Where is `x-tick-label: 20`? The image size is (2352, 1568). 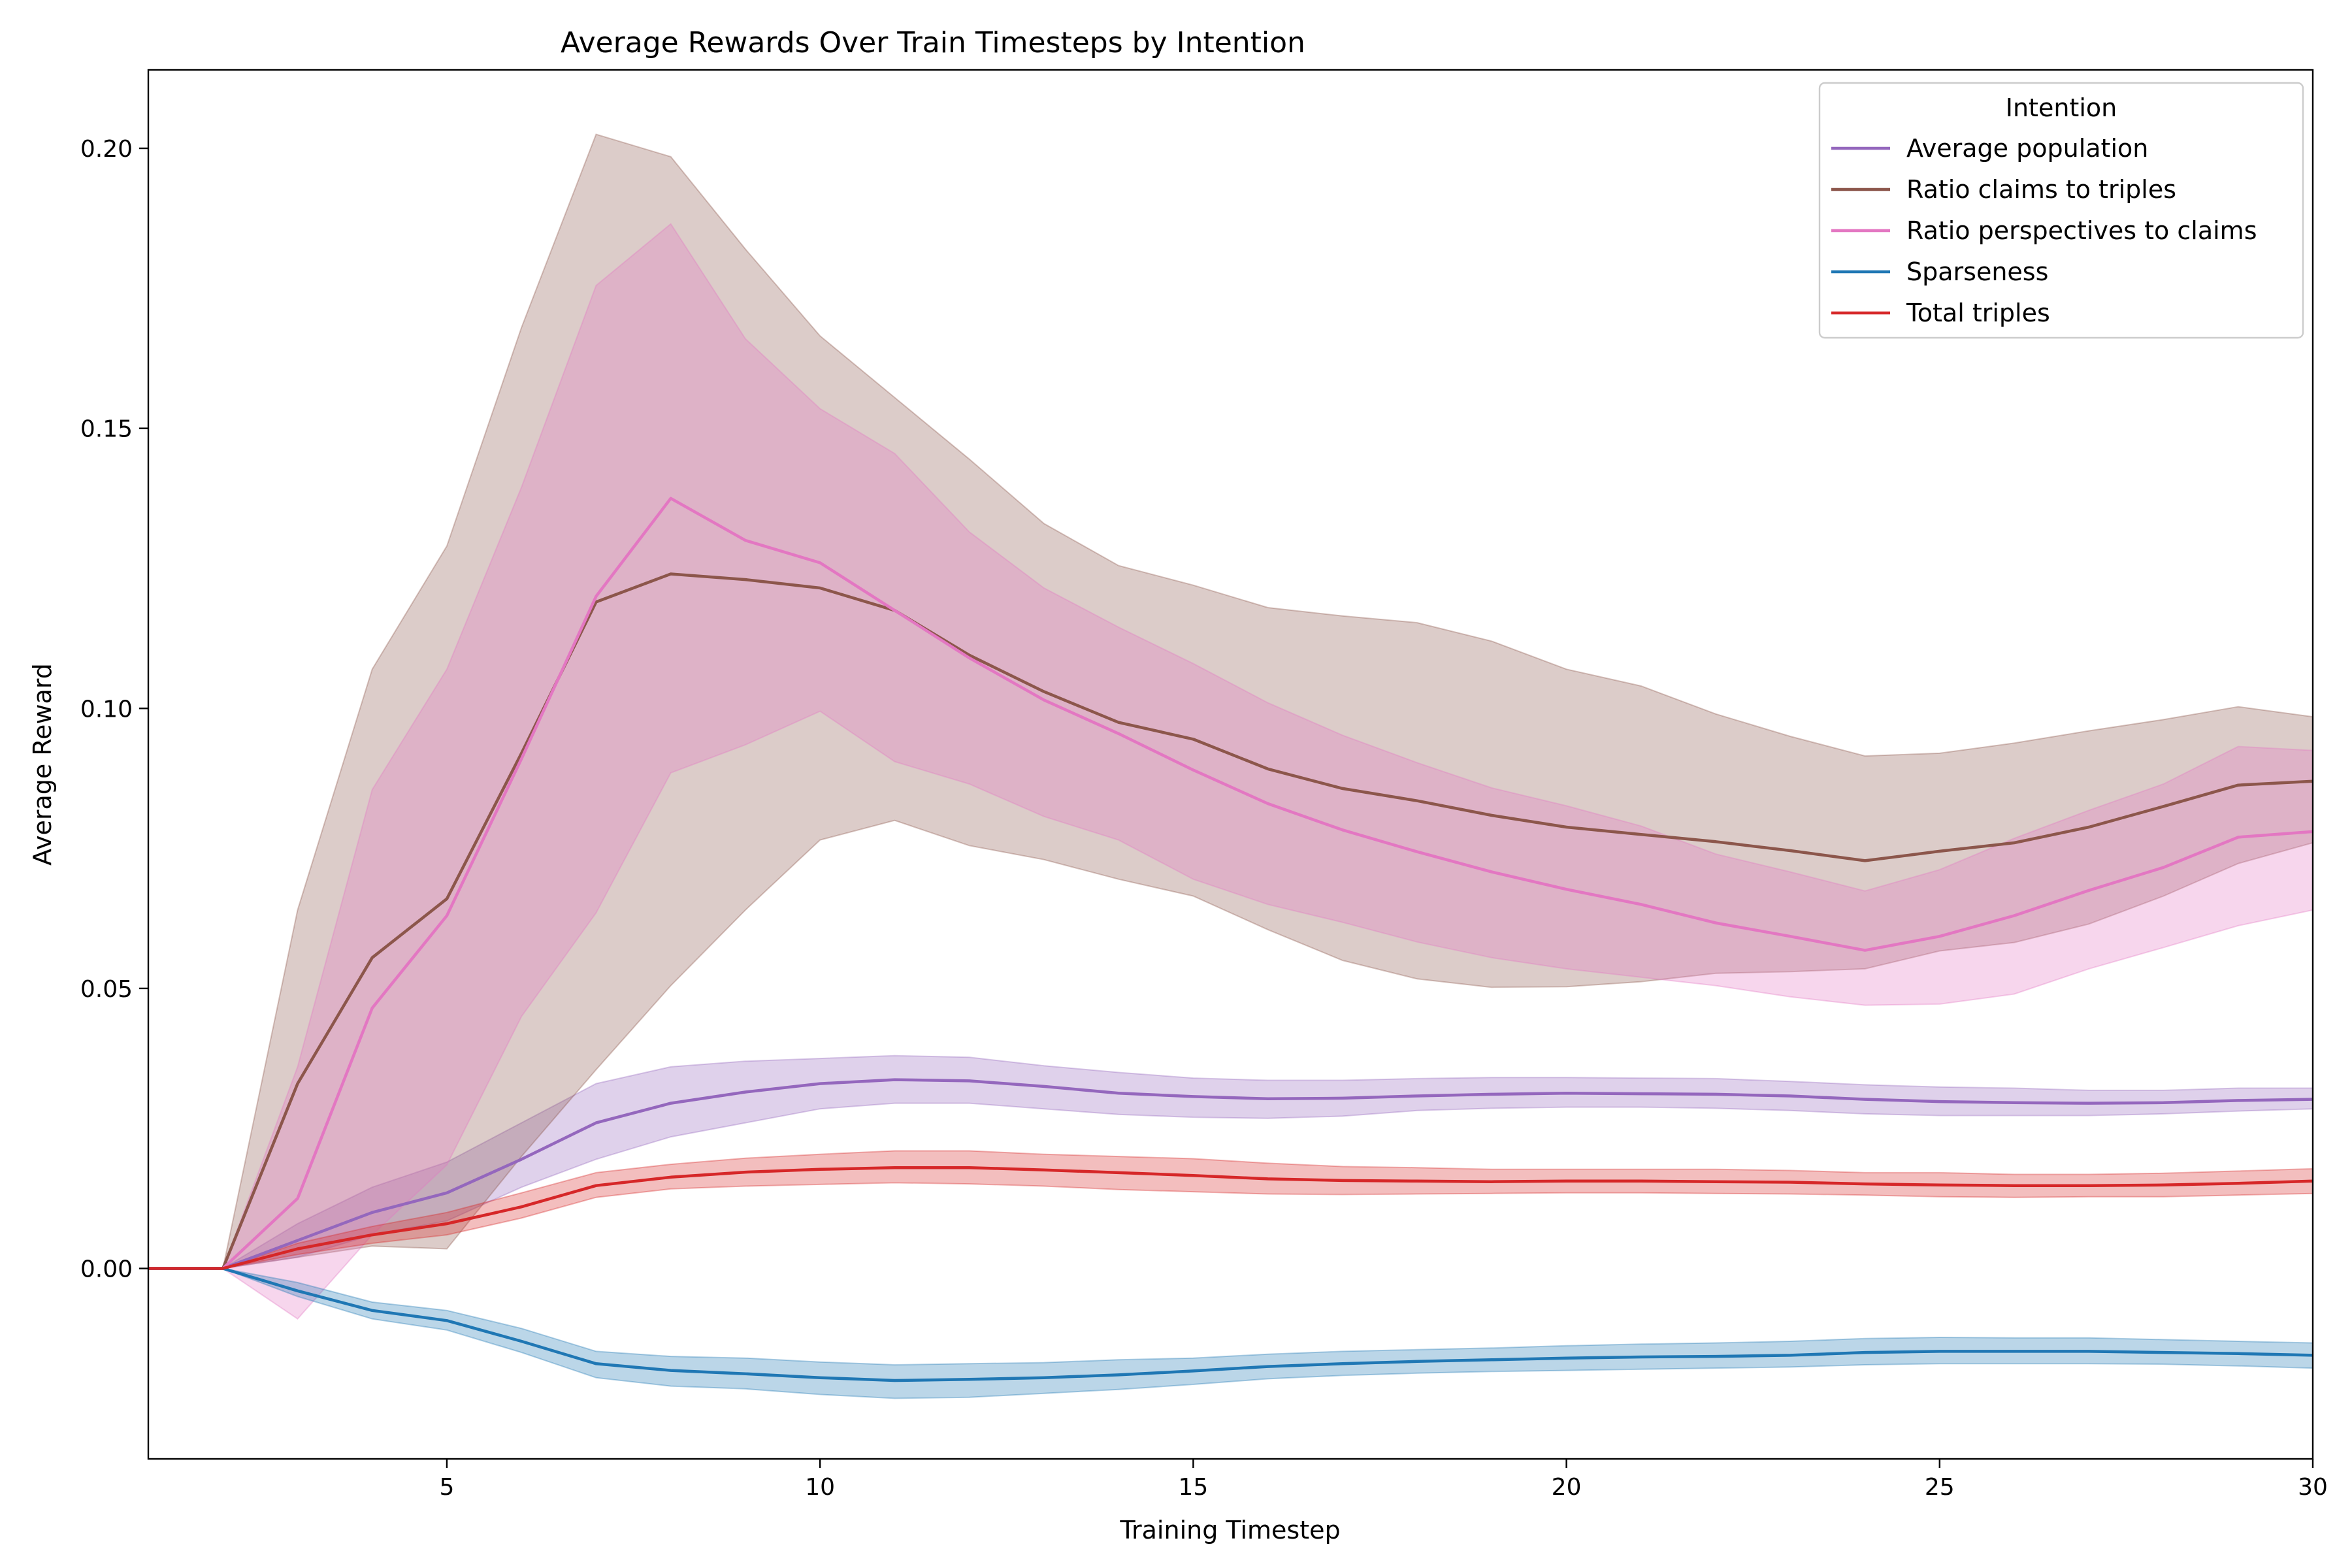
x-tick-label: 20 is located at coordinates (1567, 1487).